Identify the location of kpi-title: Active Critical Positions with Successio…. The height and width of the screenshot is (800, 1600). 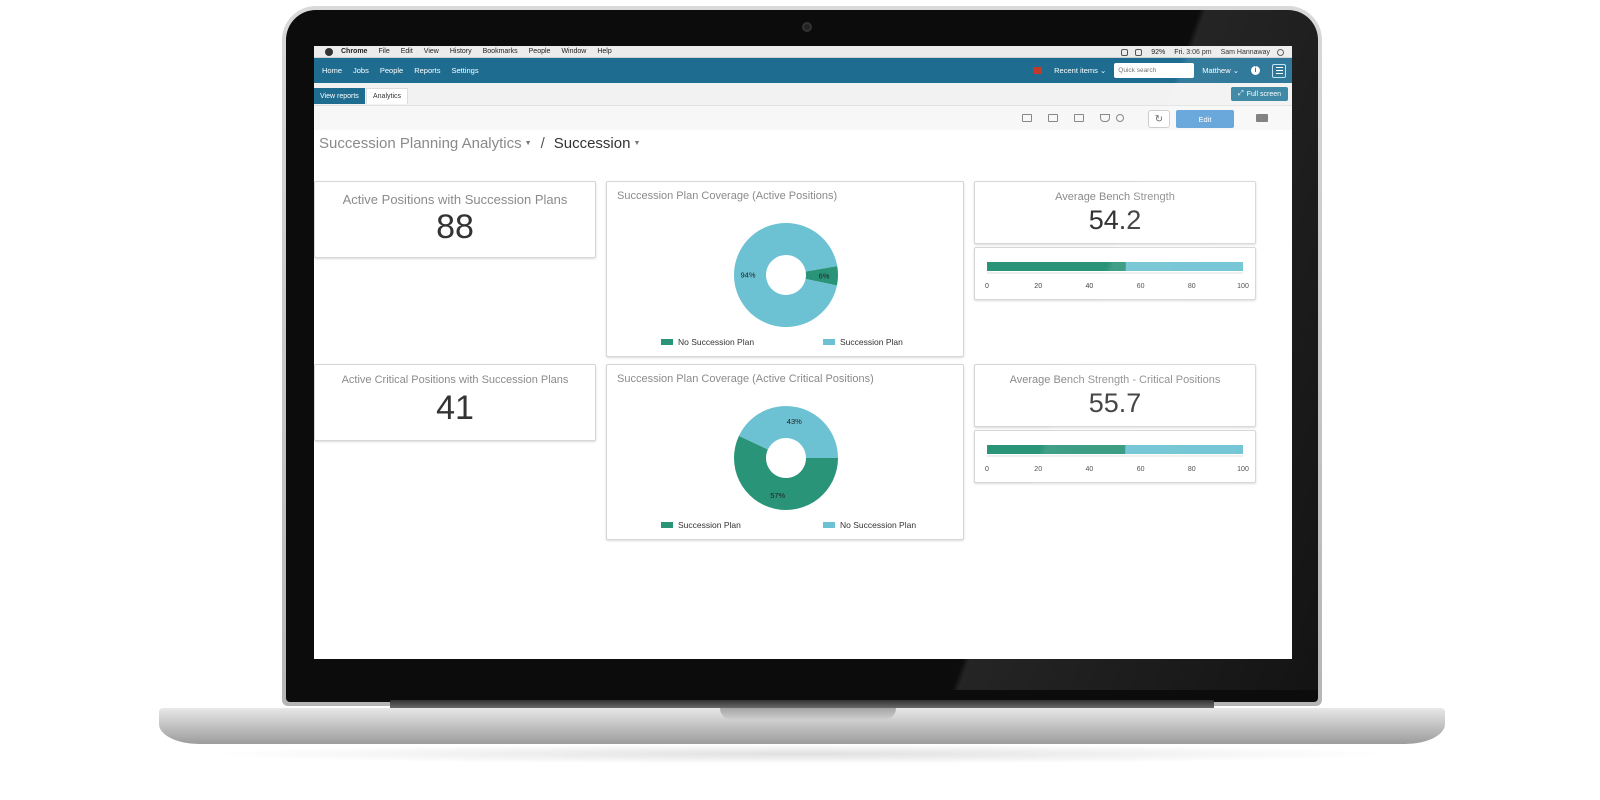
(455, 380).